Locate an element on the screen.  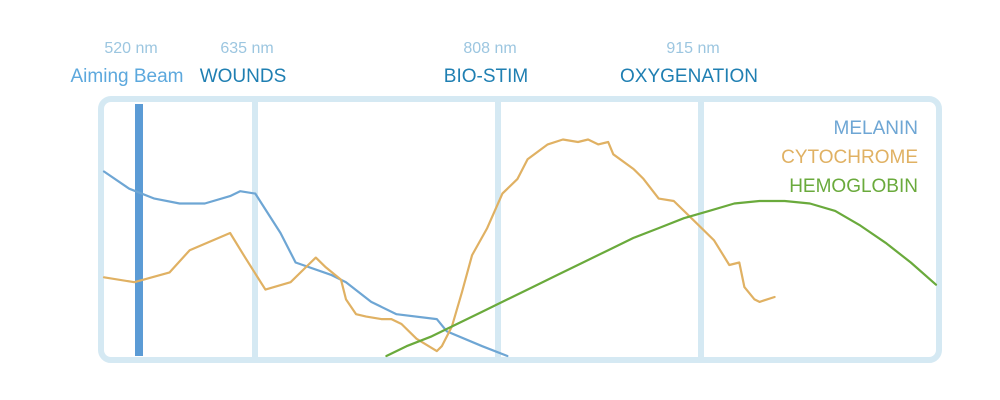
legend-melanin: MELANIN is located at coordinates (876, 128).